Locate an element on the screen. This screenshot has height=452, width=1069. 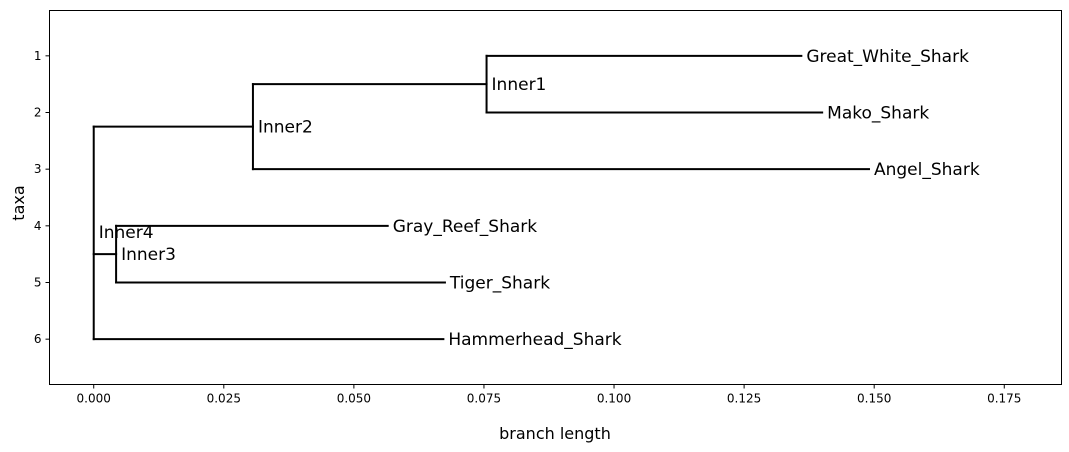
x-tick-label: 0.100 is located at coordinates (614, 399).